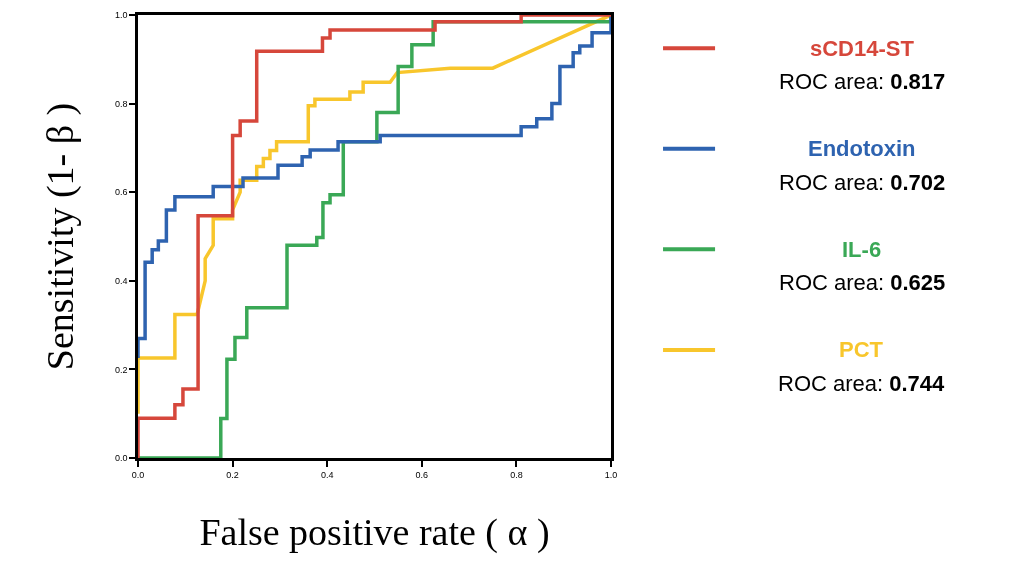 The image size is (1020, 576). What do you see at coordinates (374, 532) in the screenshot?
I see `x-axis-title: False positive rate ( α )` at bounding box center [374, 532].